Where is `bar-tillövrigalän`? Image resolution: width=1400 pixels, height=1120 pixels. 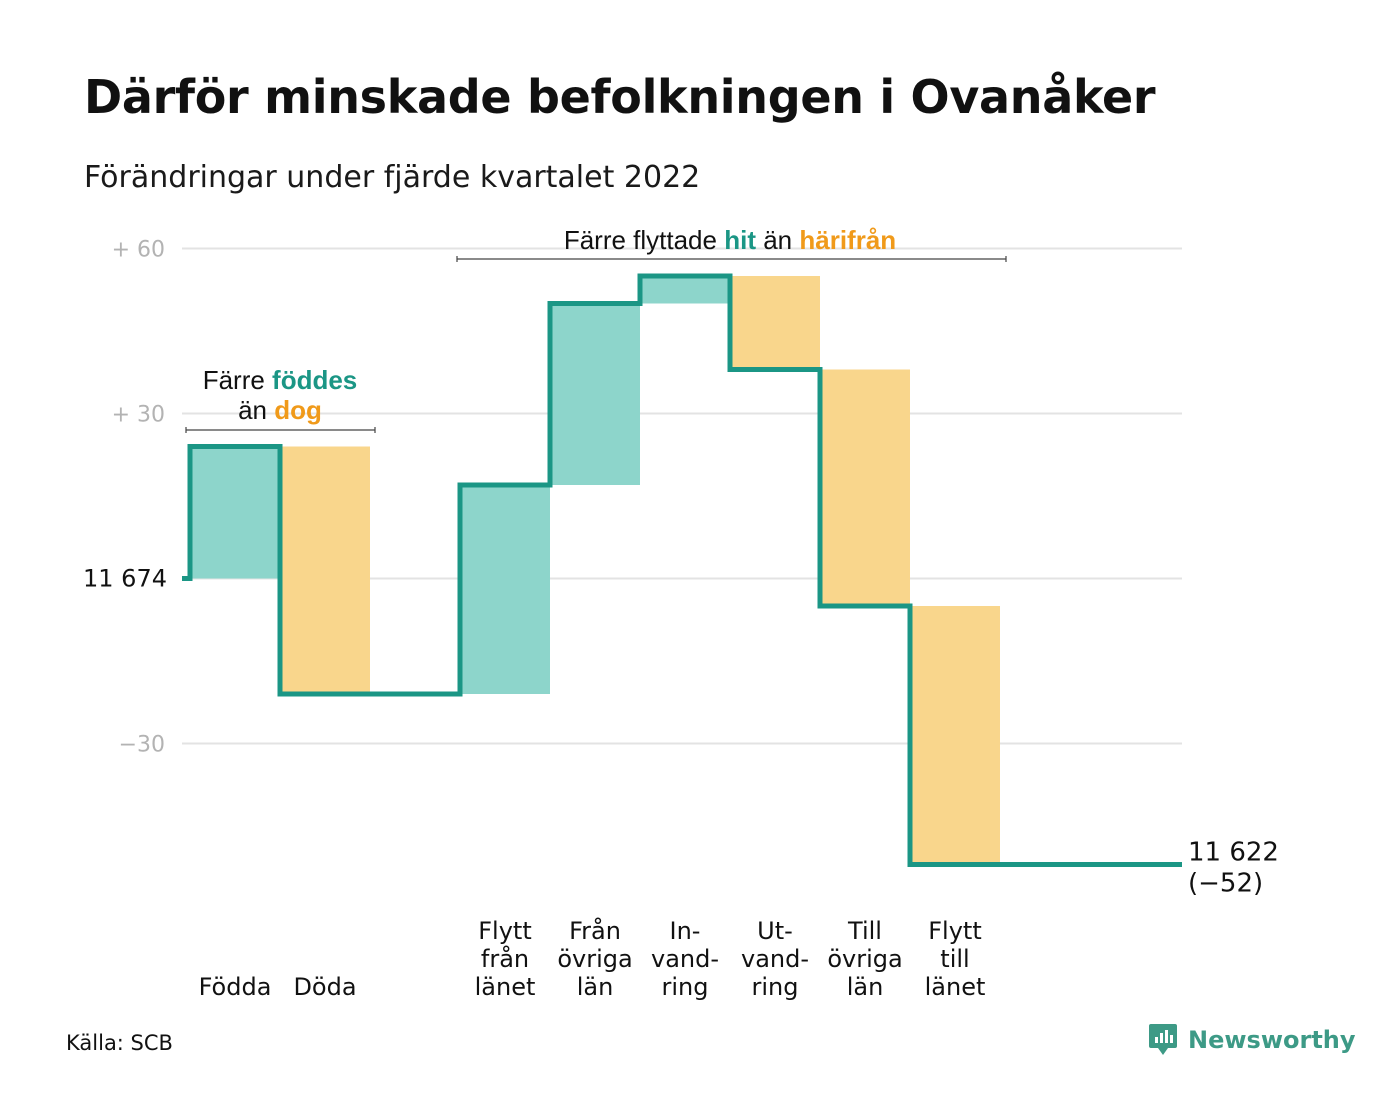
bar-tillövrigalän is located at coordinates (865, 487).